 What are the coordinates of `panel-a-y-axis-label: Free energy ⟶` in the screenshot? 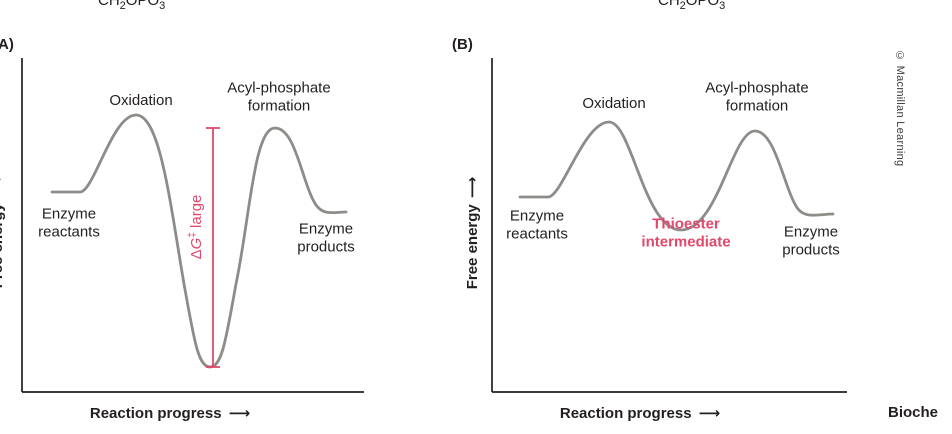 It's located at (3, 232).